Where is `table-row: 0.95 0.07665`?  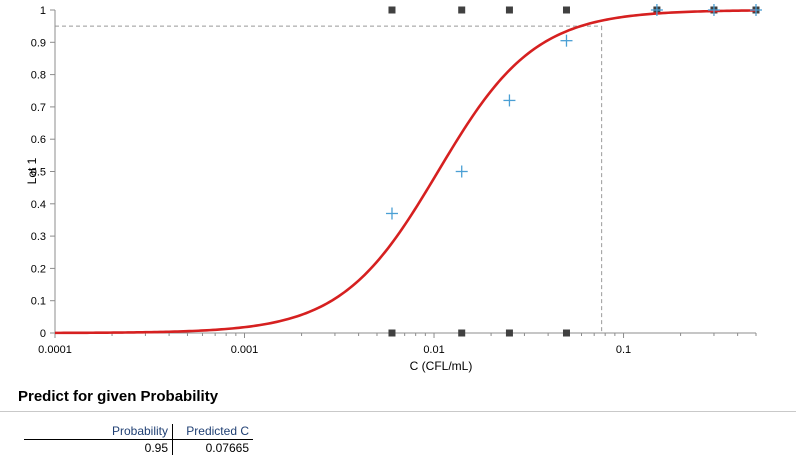 table-row: 0.95 0.07665 is located at coordinates (138, 447).